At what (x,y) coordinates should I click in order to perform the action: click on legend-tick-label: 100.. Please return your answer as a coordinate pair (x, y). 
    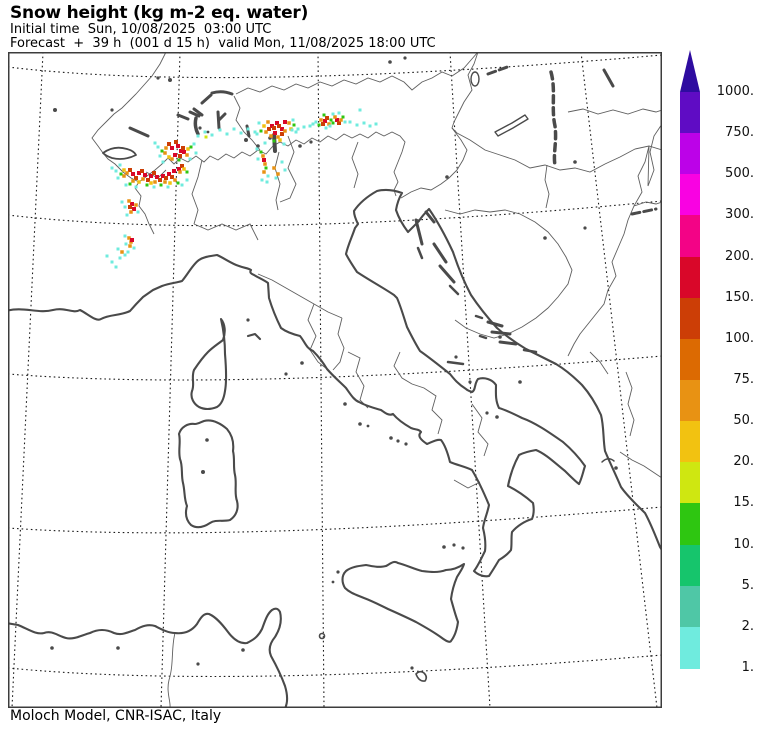
    Looking at the image, I should click on (739, 338).